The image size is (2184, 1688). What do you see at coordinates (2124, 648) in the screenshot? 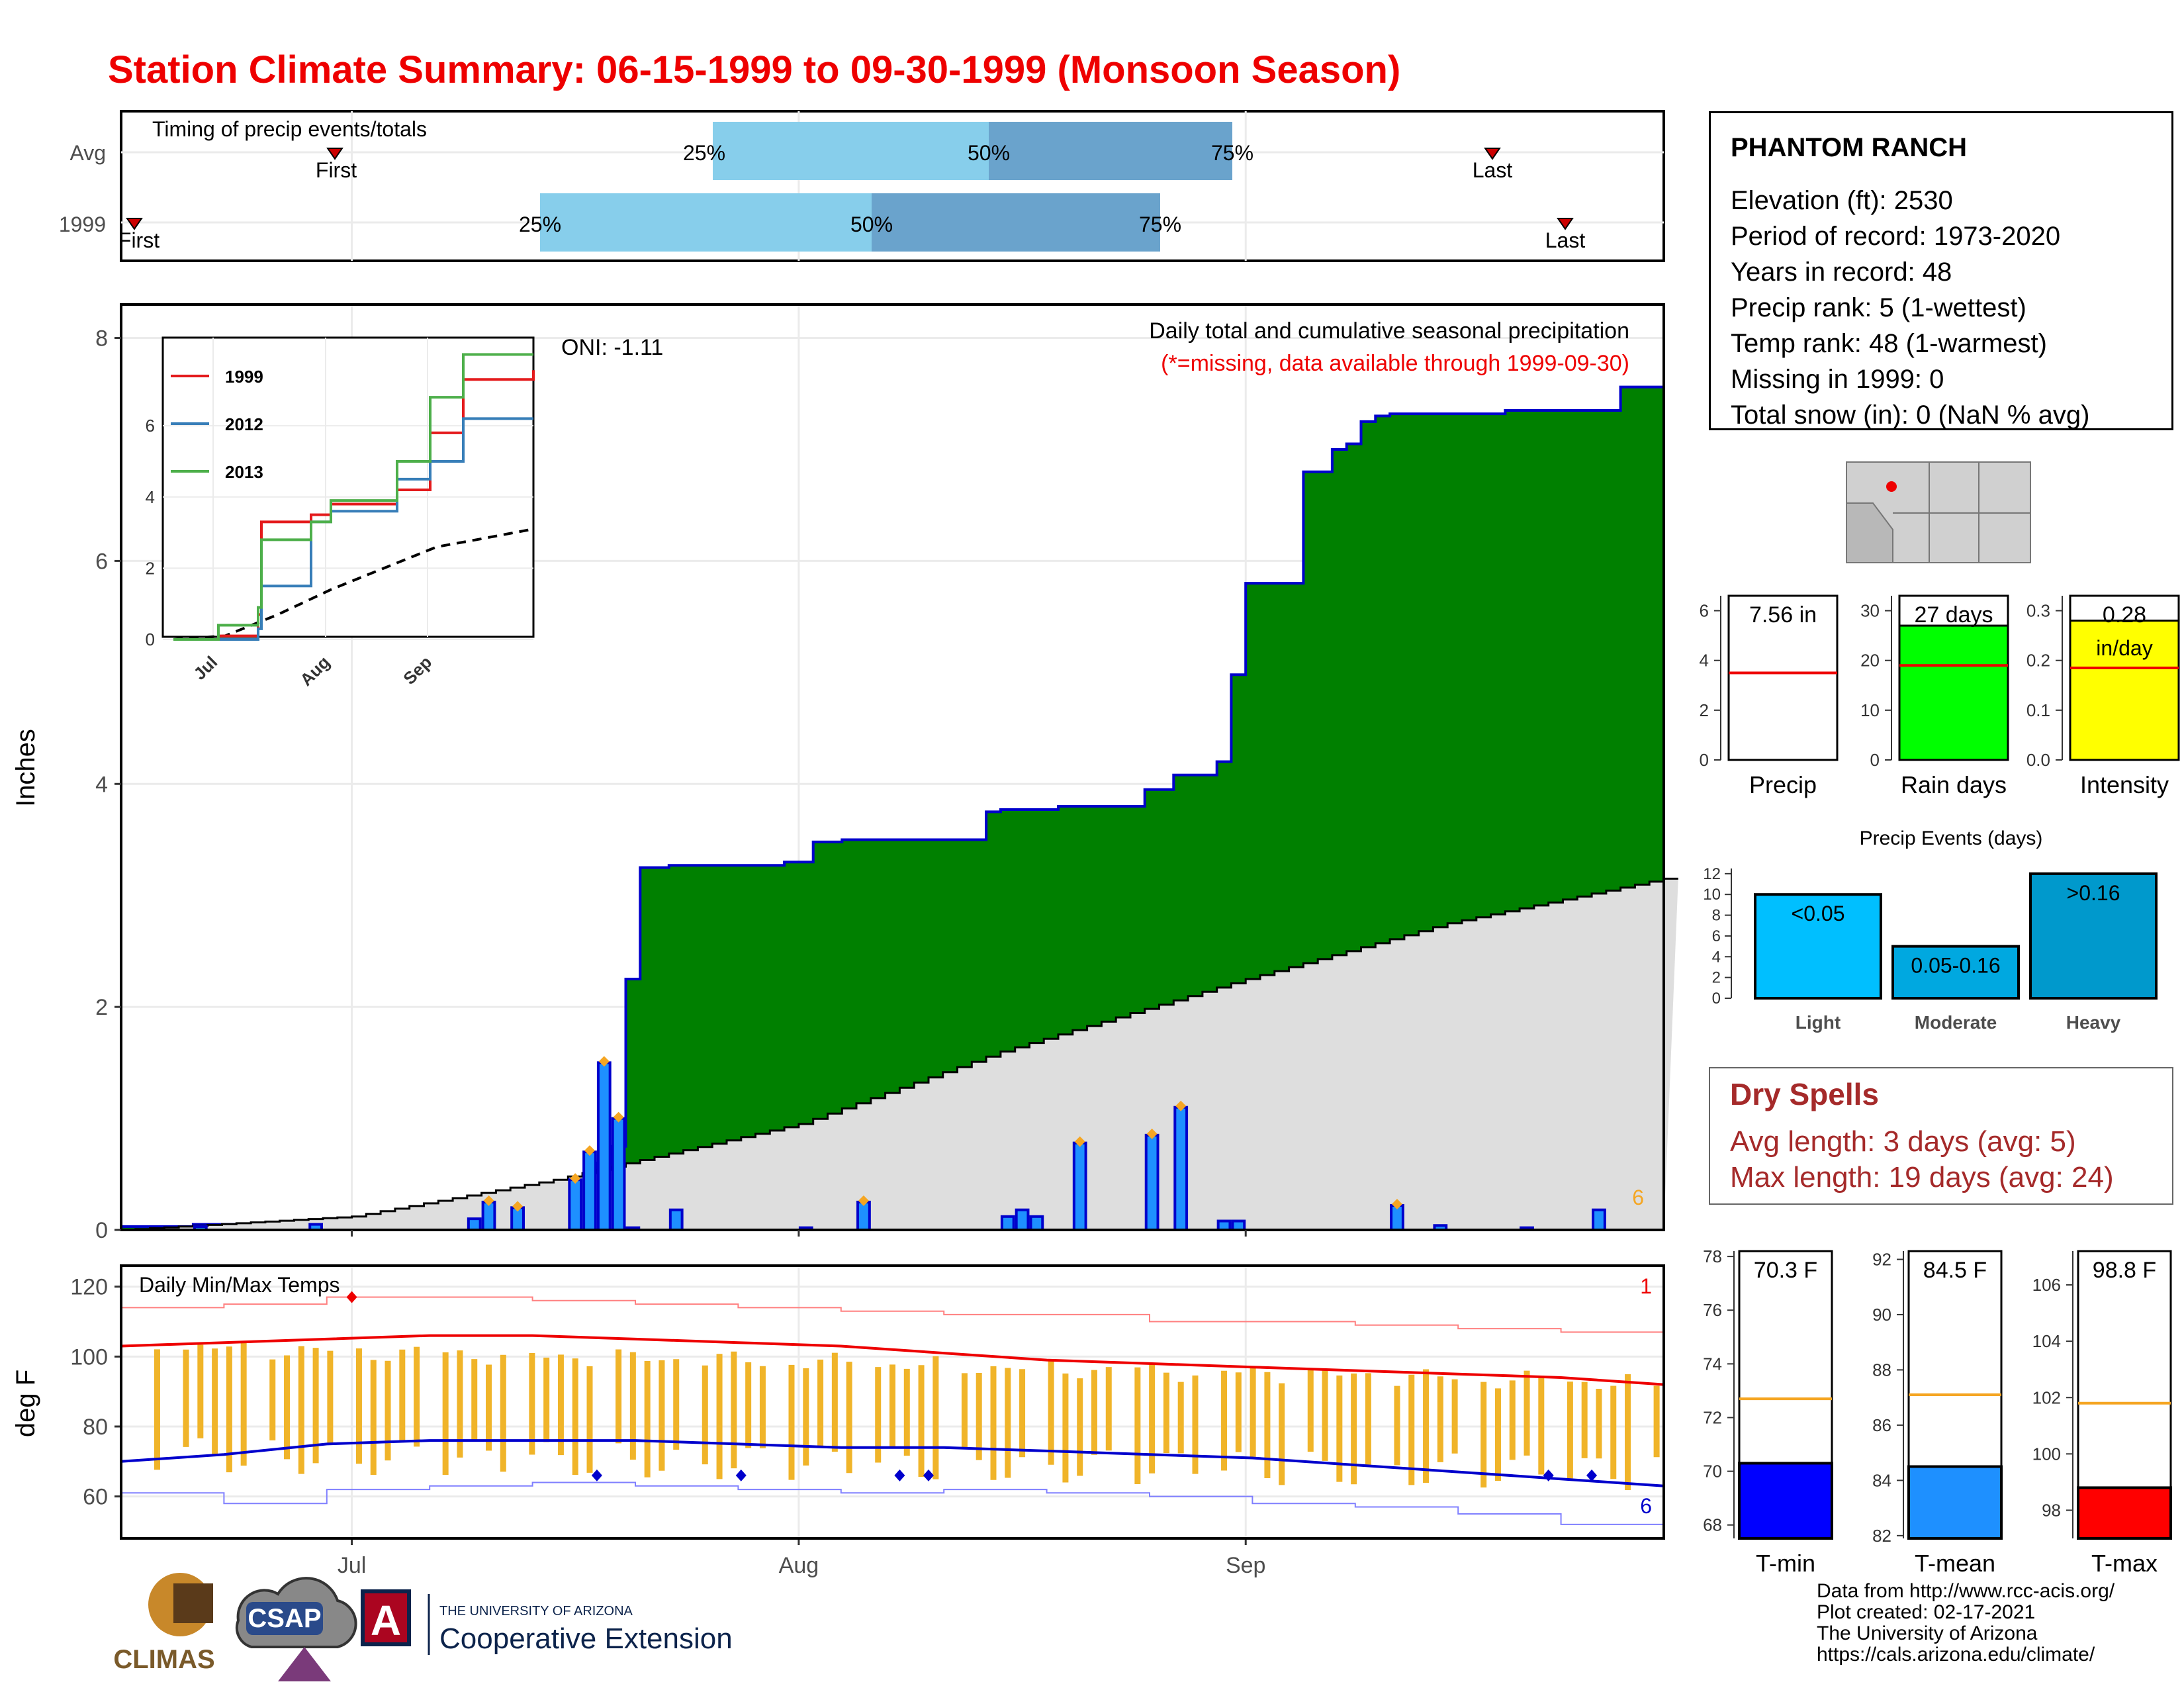
I see `mini-bar-unit: in/day` at bounding box center [2124, 648].